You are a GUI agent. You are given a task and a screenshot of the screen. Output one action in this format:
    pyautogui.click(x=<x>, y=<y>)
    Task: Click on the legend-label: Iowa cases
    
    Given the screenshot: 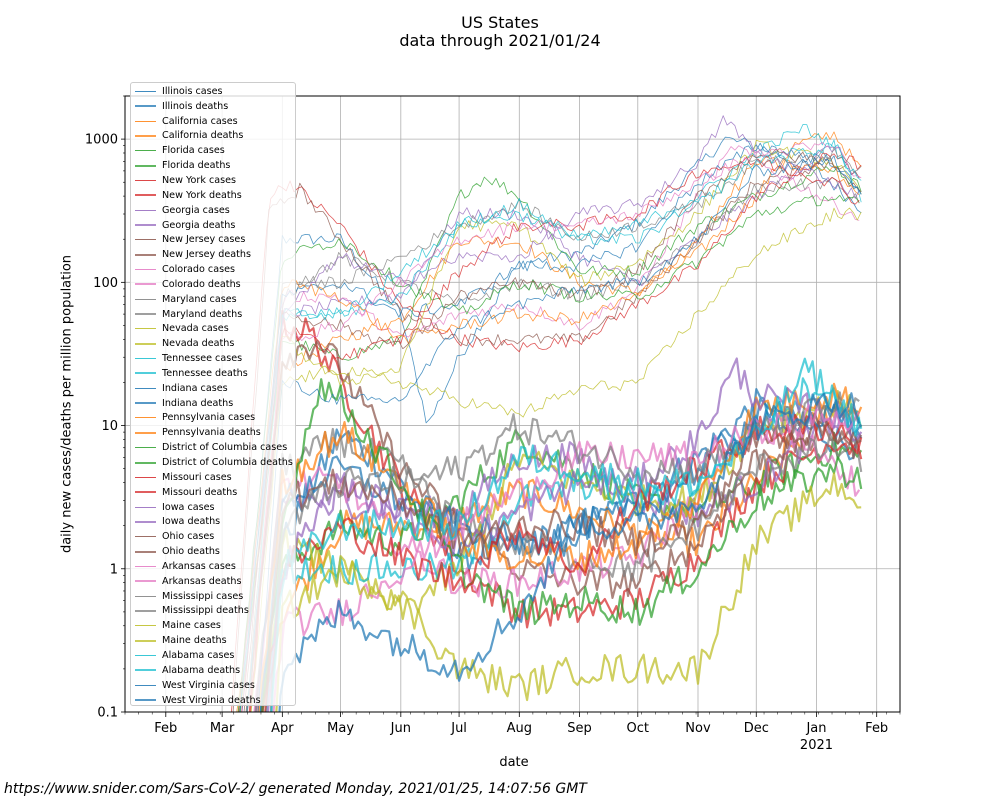 What is the action you would take?
    pyautogui.click(x=188, y=507)
    